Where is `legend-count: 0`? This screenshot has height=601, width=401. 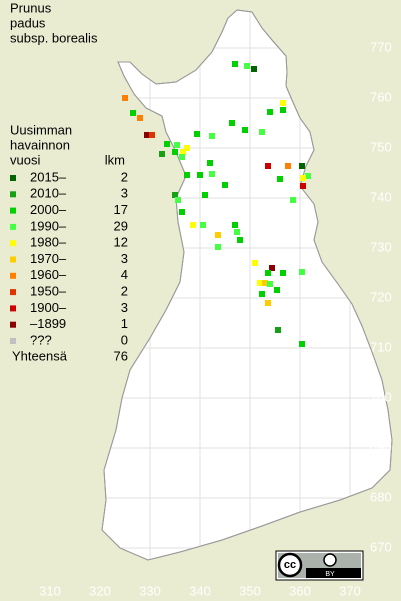 legend-count: 0 is located at coordinates (124, 339).